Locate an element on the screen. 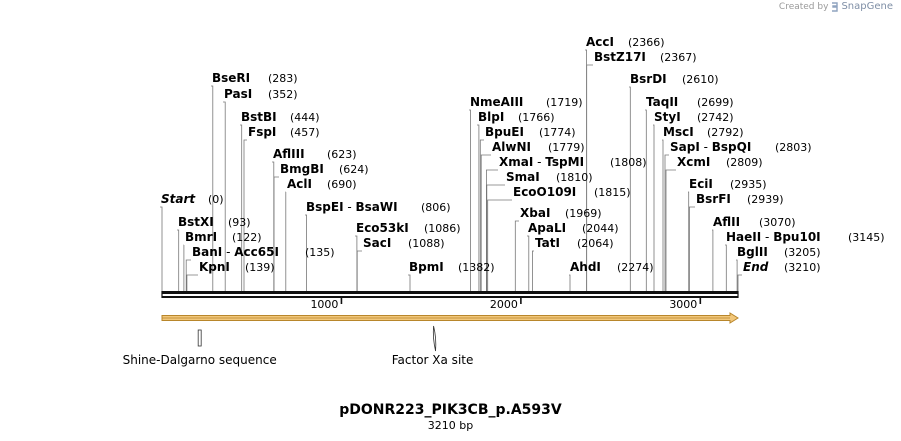 The height and width of the screenshot is (441, 901). site-position-xcmi: (2809) is located at coordinates (744, 162).